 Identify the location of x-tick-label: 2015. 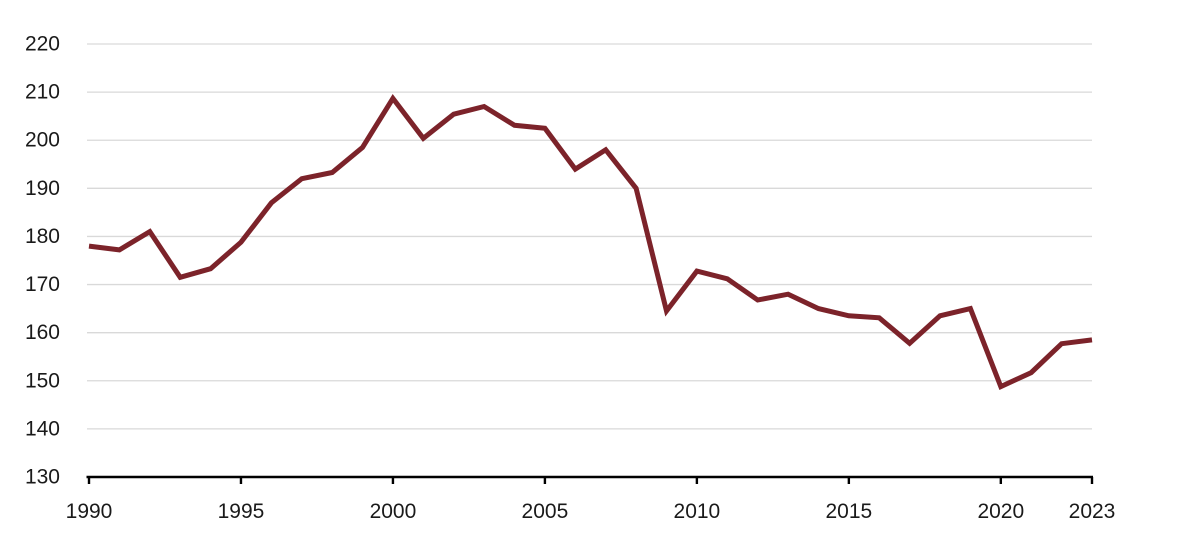
(848, 511).